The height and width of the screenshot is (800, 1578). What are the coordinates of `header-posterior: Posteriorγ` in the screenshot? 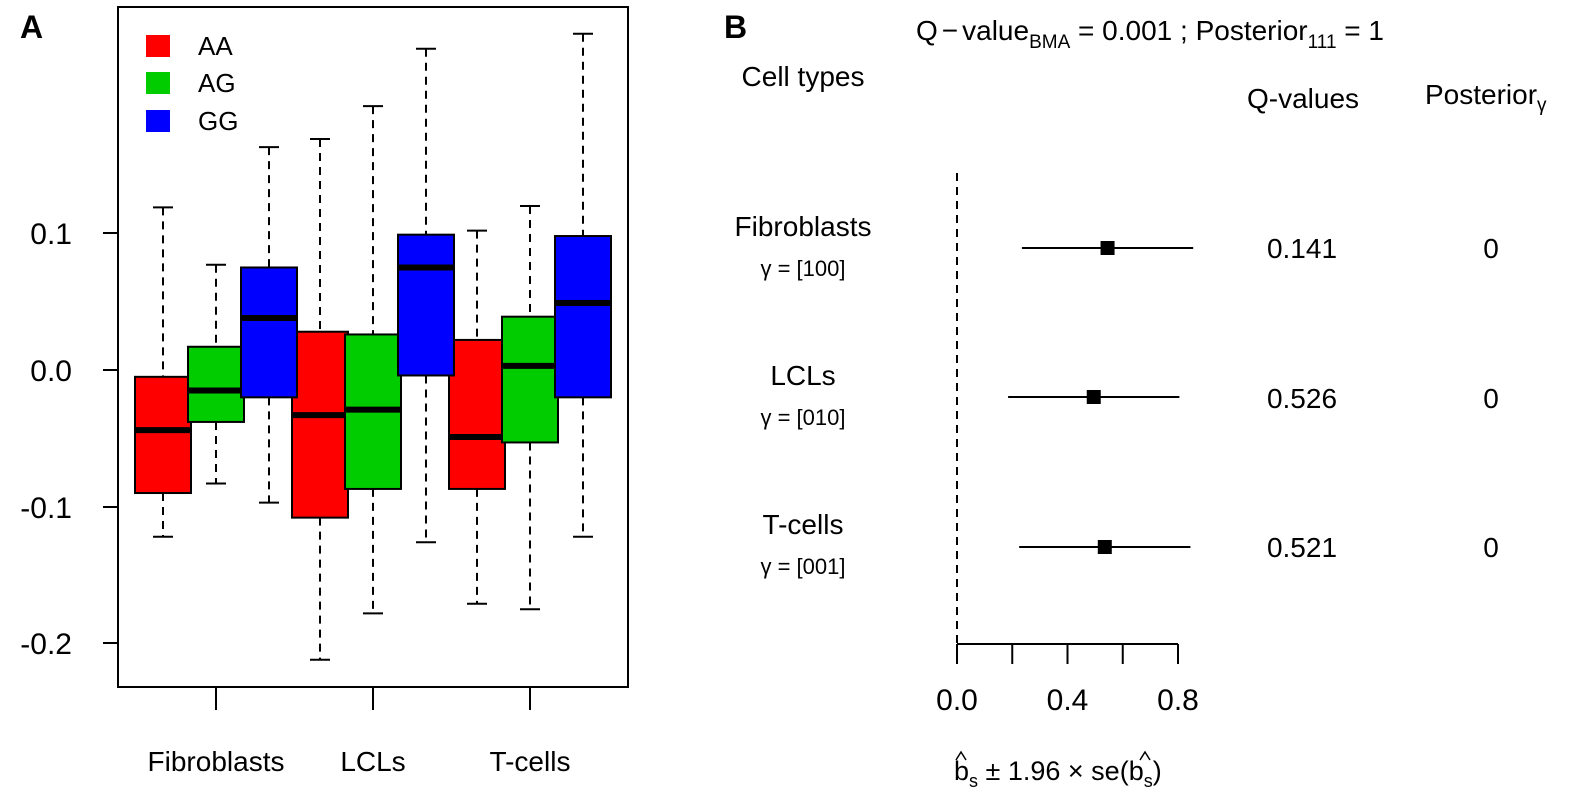 It's located at (1486, 97).